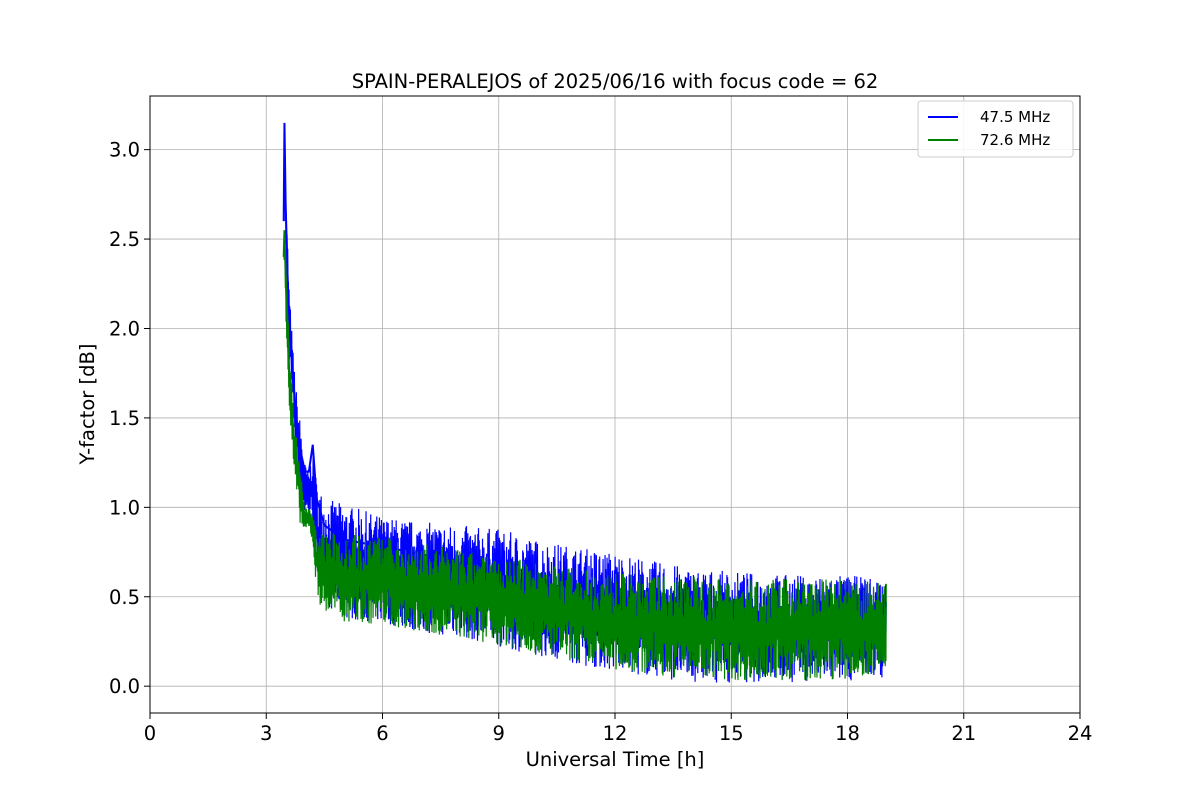 The height and width of the screenshot is (800, 1200). Describe the element at coordinates (847, 733) in the screenshot. I see `x-tick-label: 18` at that location.